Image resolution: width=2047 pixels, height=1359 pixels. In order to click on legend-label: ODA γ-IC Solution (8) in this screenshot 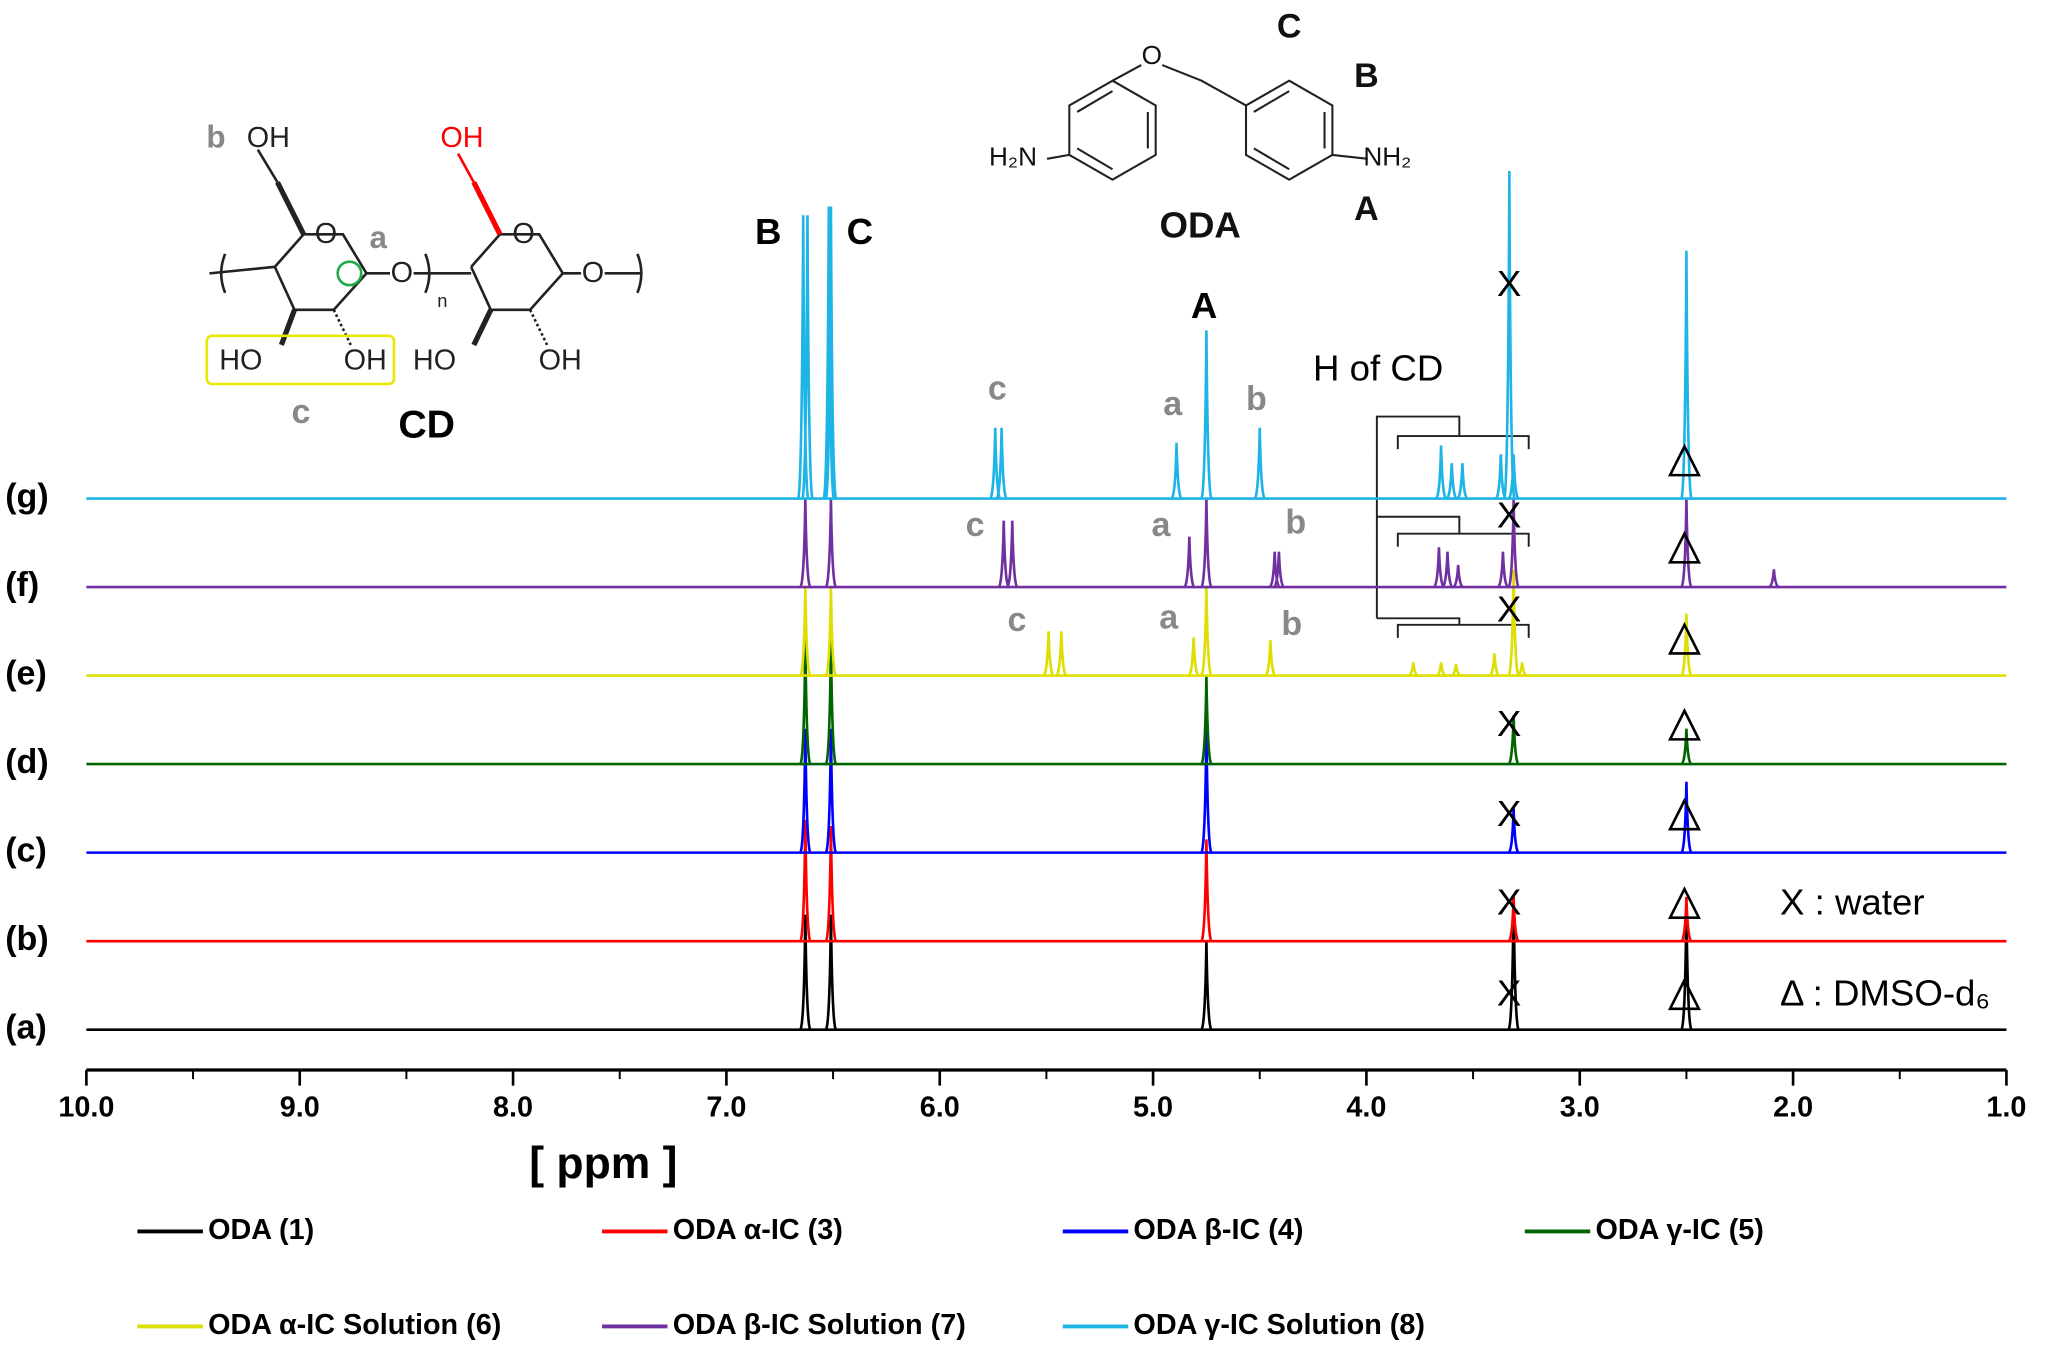, I will do `click(1279, 1325)`.